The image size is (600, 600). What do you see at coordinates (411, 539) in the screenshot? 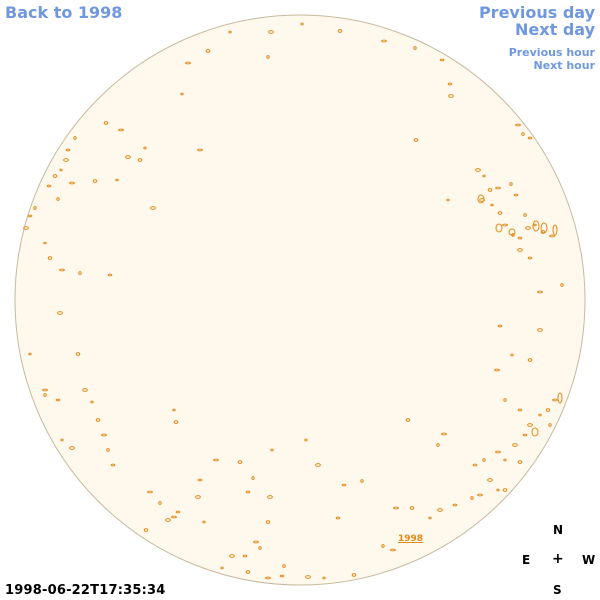
I see `year-link: 1998` at bounding box center [411, 539].